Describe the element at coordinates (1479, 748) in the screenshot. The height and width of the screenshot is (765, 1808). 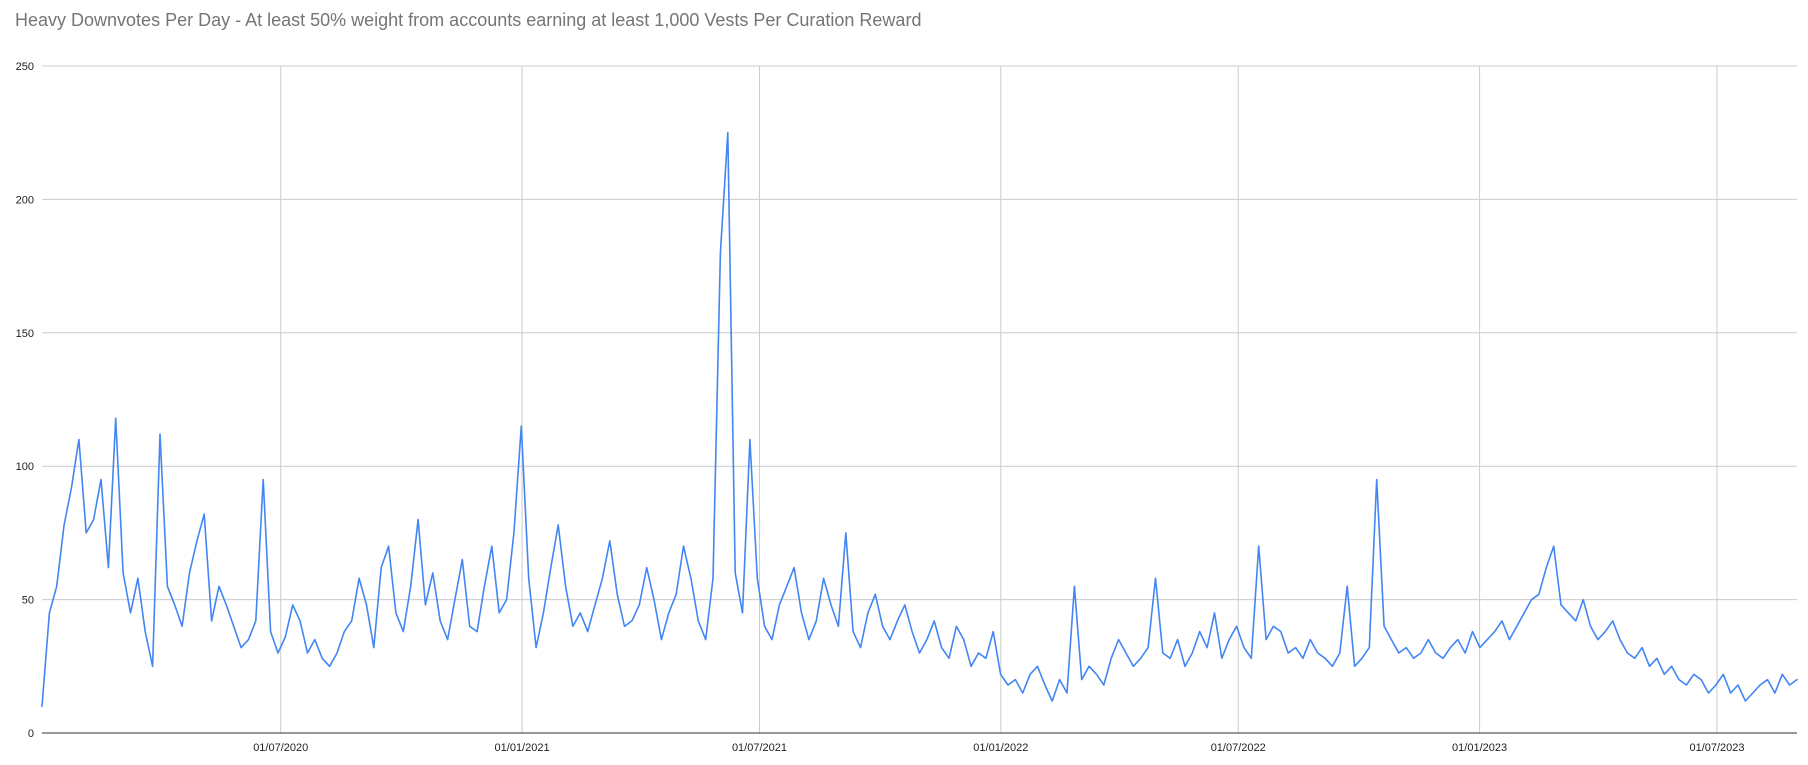
I see `x-tick-label: 01/01/2023` at that location.